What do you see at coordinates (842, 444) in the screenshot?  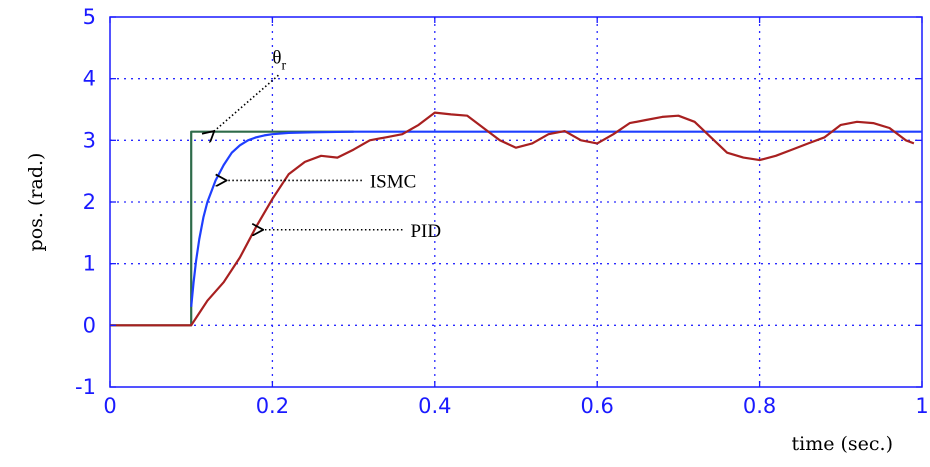 I see `x-axis-label: time (sec.)` at bounding box center [842, 444].